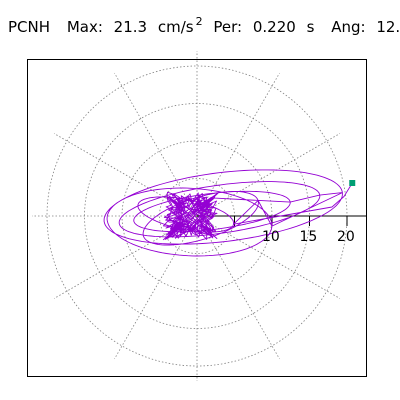 The height and width of the screenshot is (400, 400). What do you see at coordinates (346, 237) in the screenshot?
I see `tick-label-20: 20` at bounding box center [346, 237].